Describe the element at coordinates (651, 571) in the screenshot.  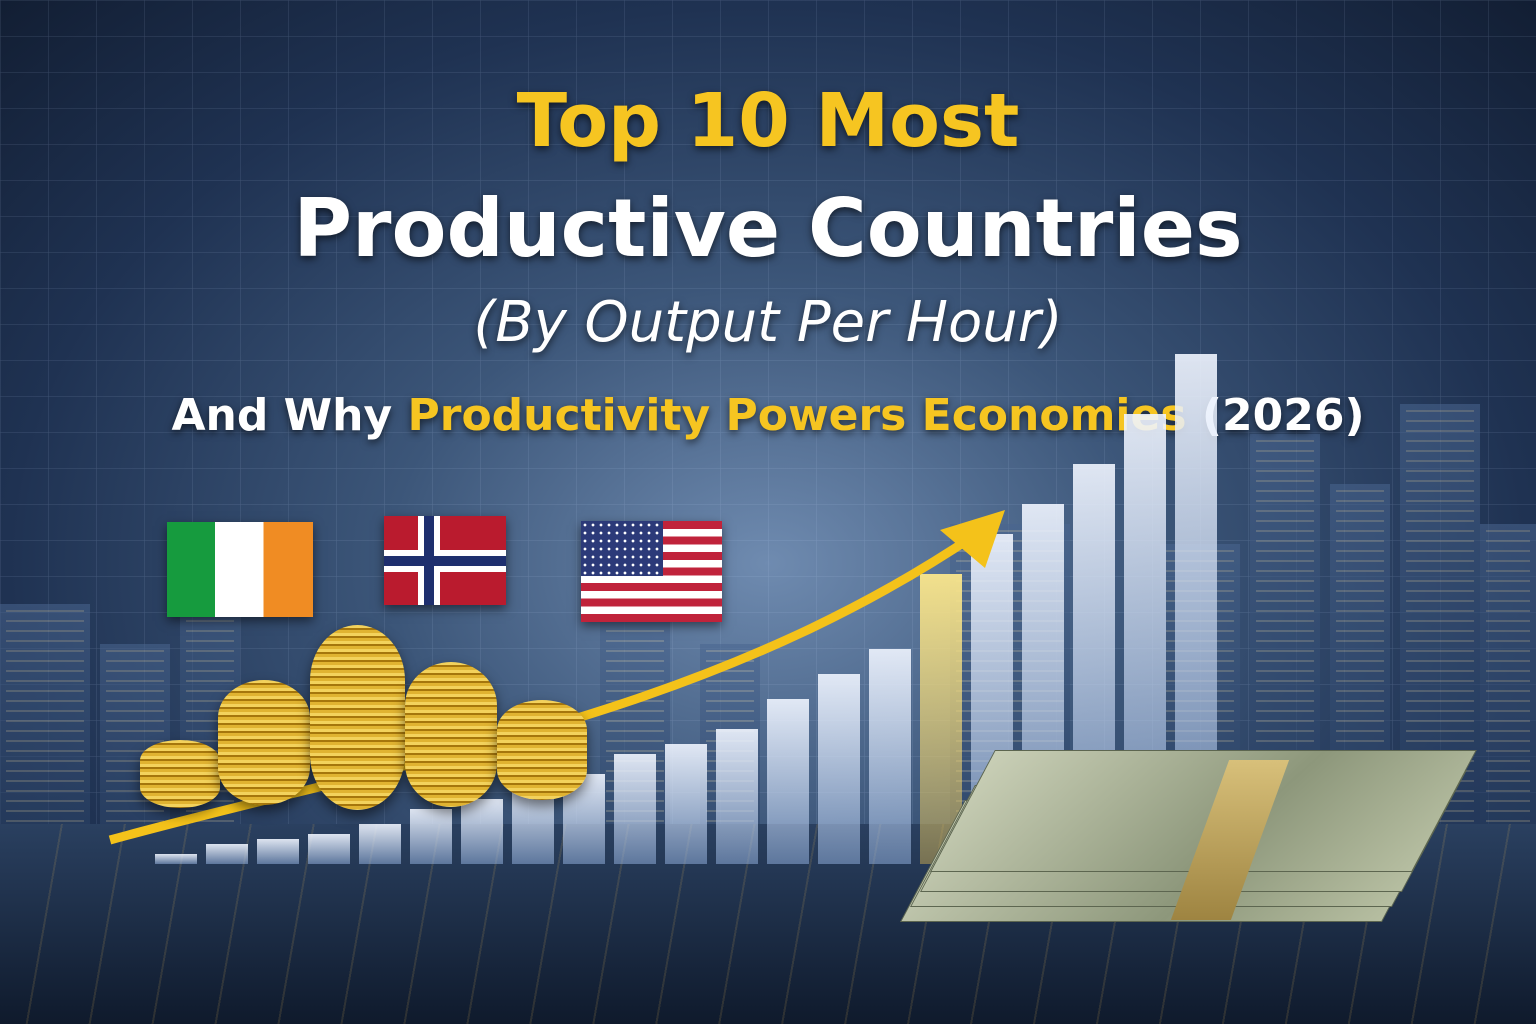
I see `usa-flag-icon` at that location.